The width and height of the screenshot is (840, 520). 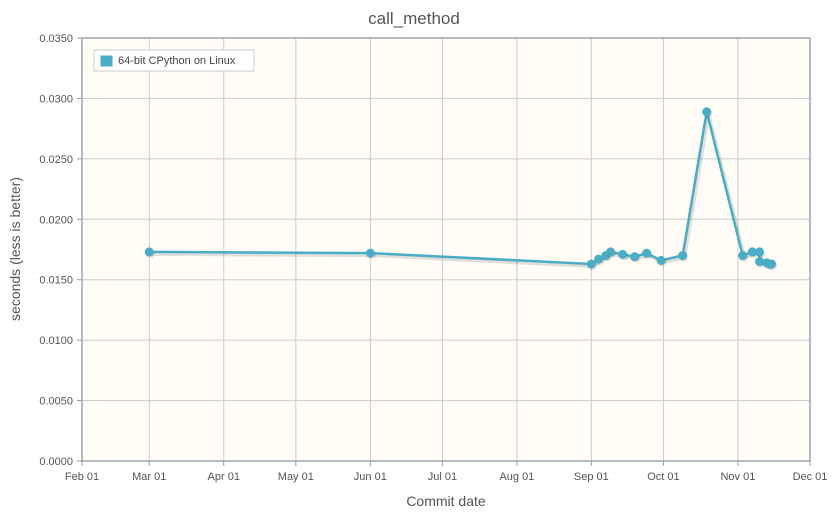 I want to click on x-tick-label: Nov 01, so click(x=737, y=477).